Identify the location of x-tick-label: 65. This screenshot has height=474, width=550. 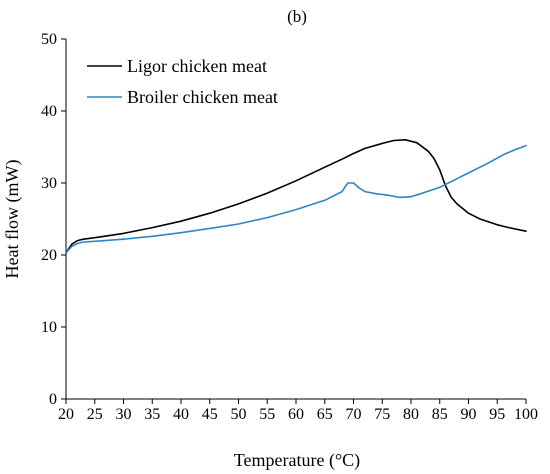
(325, 414).